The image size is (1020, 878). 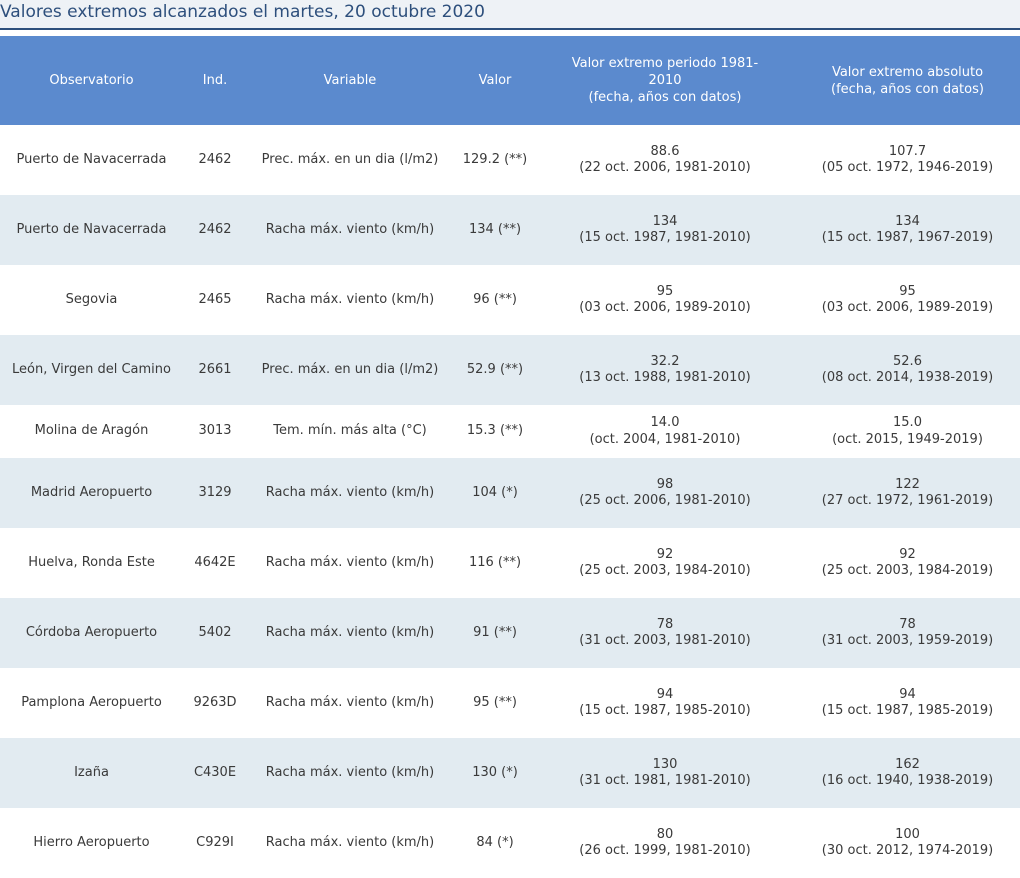 What do you see at coordinates (92, 493) in the screenshot?
I see `cell-observatorio: Madrid Aeropuerto` at bounding box center [92, 493].